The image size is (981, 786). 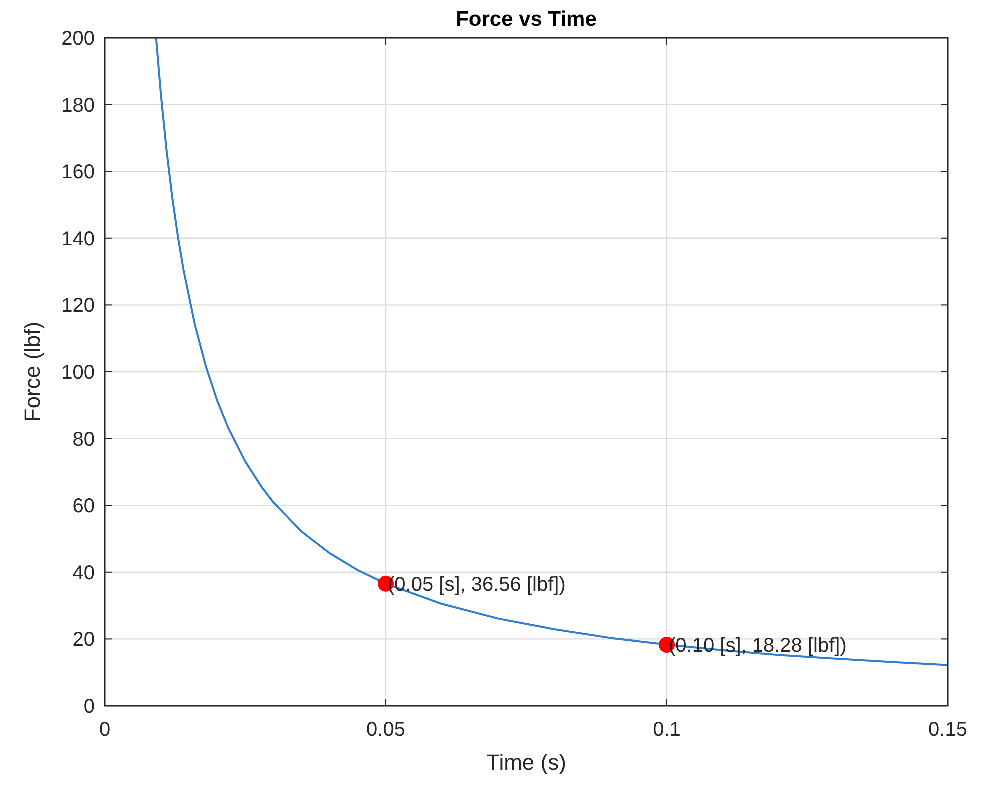 I want to click on y-tick-label: 140, so click(x=78, y=239).